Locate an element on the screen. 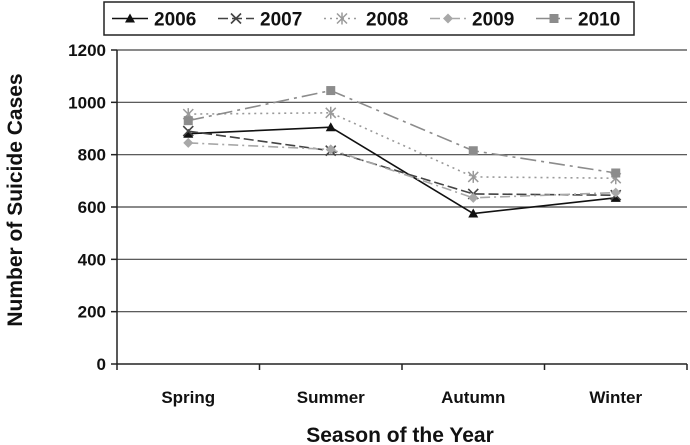 This screenshot has height=445, width=690. data-point-2008-summer is located at coordinates (331, 112).